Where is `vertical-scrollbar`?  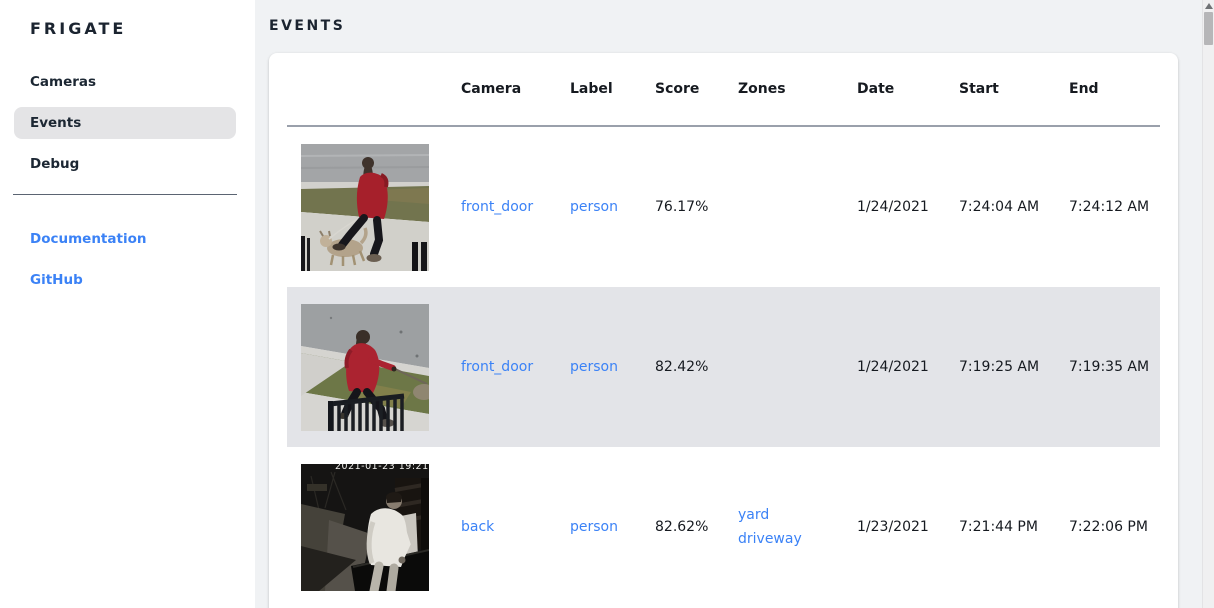 vertical-scrollbar is located at coordinates (1208, 304).